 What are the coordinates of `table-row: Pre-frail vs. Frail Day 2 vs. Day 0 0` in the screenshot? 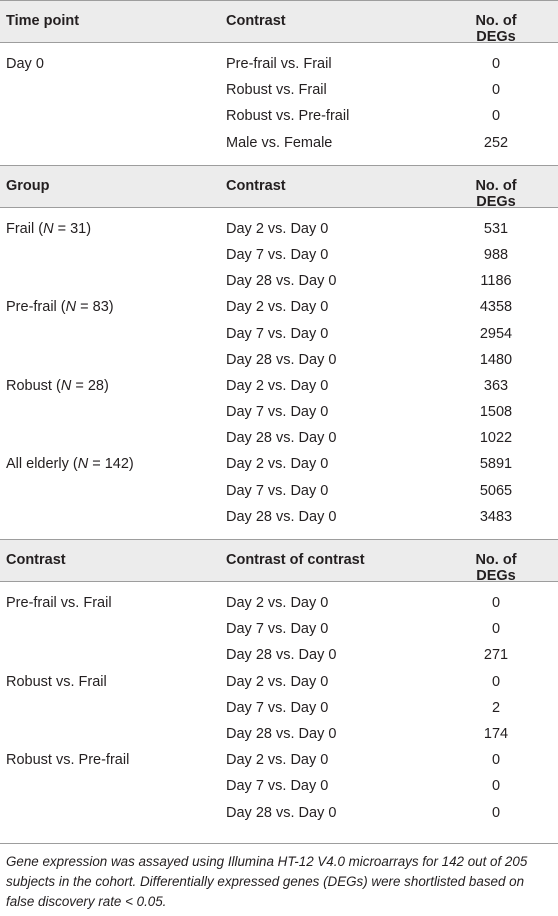 It's located at (279, 603).